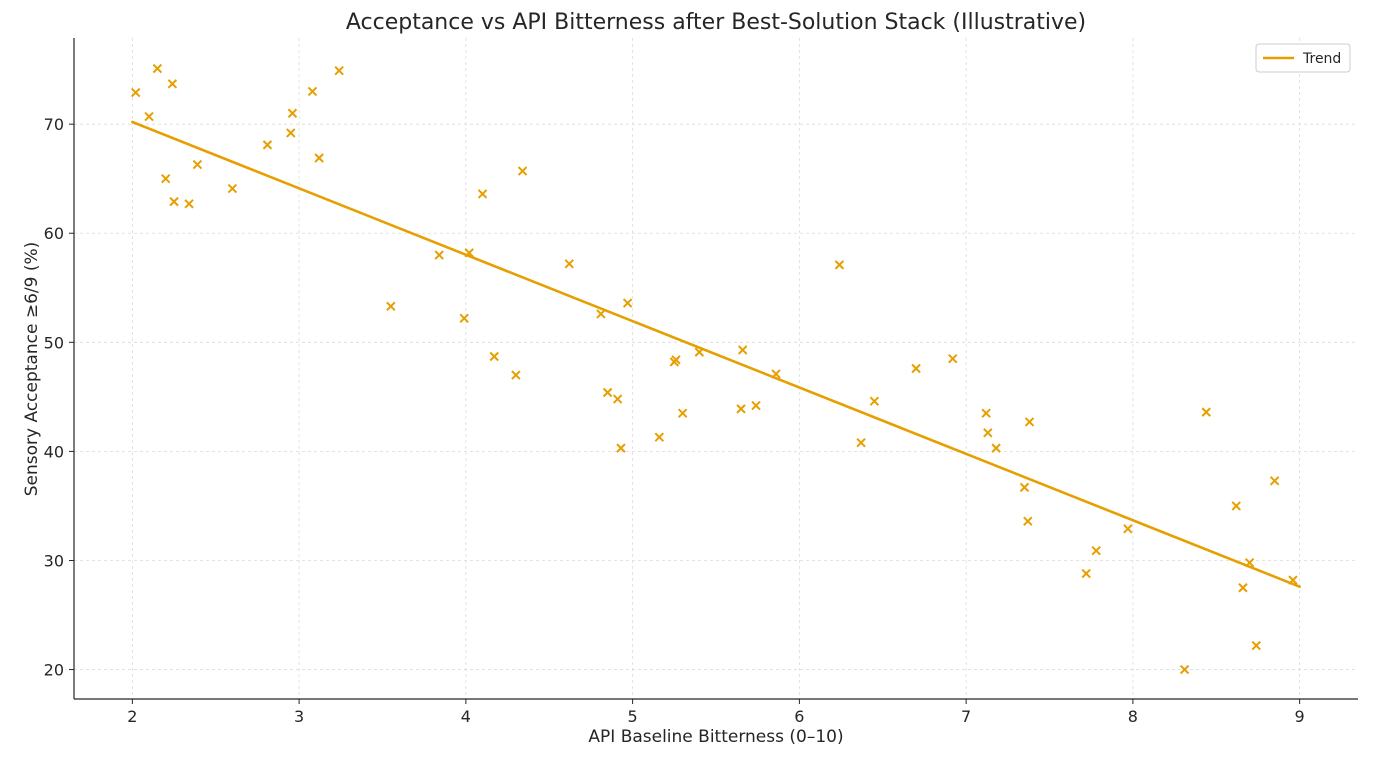 The width and height of the screenshot is (1375, 757). What do you see at coordinates (54, 560) in the screenshot?
I see `y-tick-label: 30` at bounding box center [54, 560].